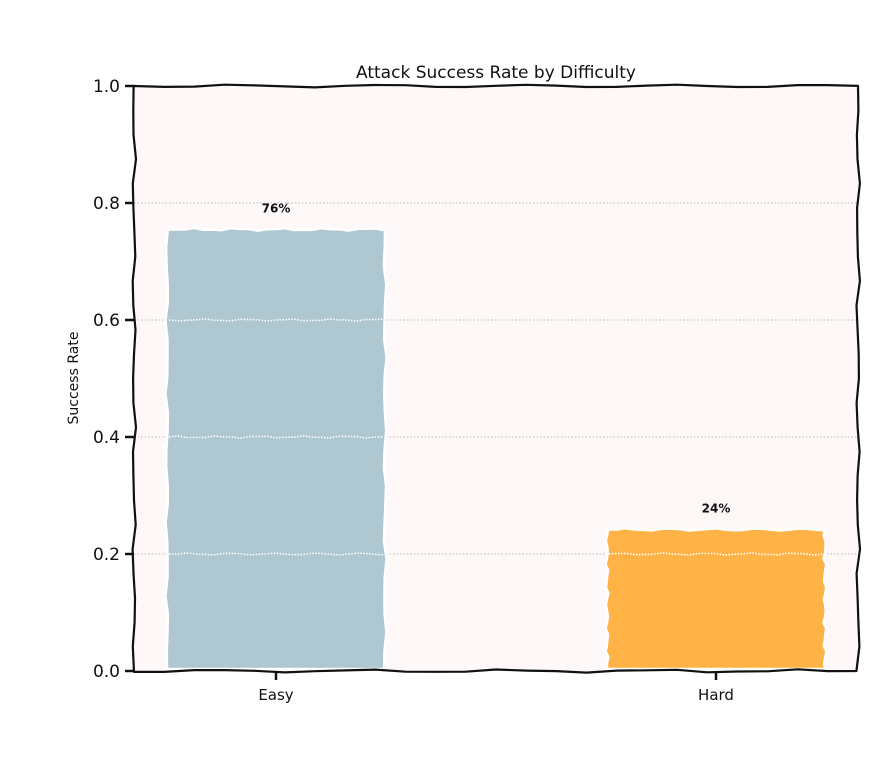 The image size is (890, 780). What do you see at coordinates (106, 204) in the screenshot?
I see `y-tick-label: 0.8` at bounding box center [106, 204].